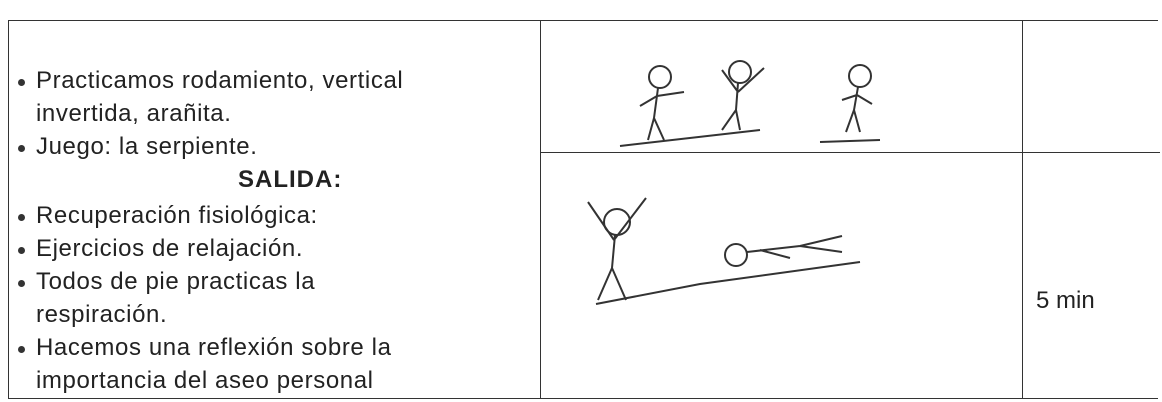 The height and width of the screenshot is (402, 1162). What do you see at coordinates (1065, 300) in the screenshot?
I see `duration: 5 min` at bounding box center [1065, 300].